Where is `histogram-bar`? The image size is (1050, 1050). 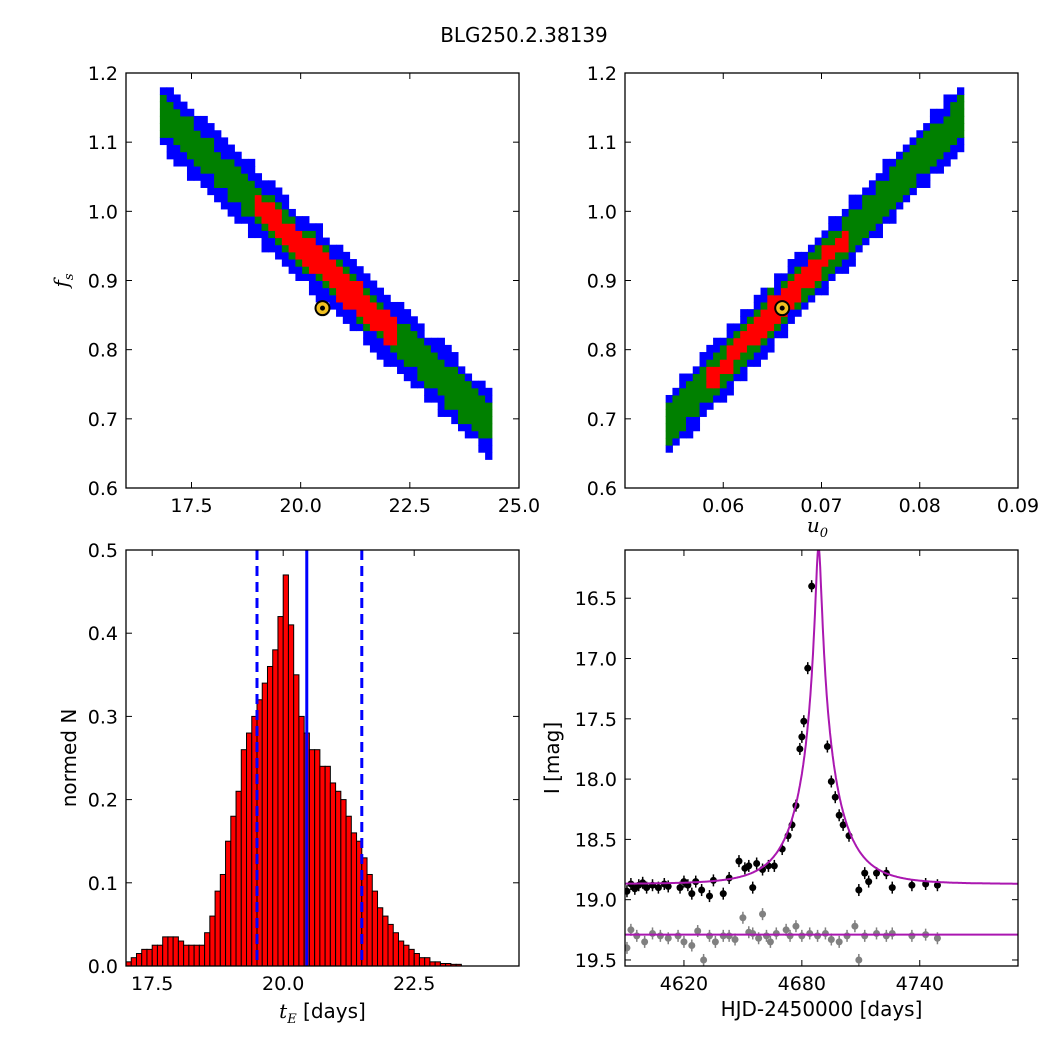 histogram-bar is located at coordinates (181, 953).